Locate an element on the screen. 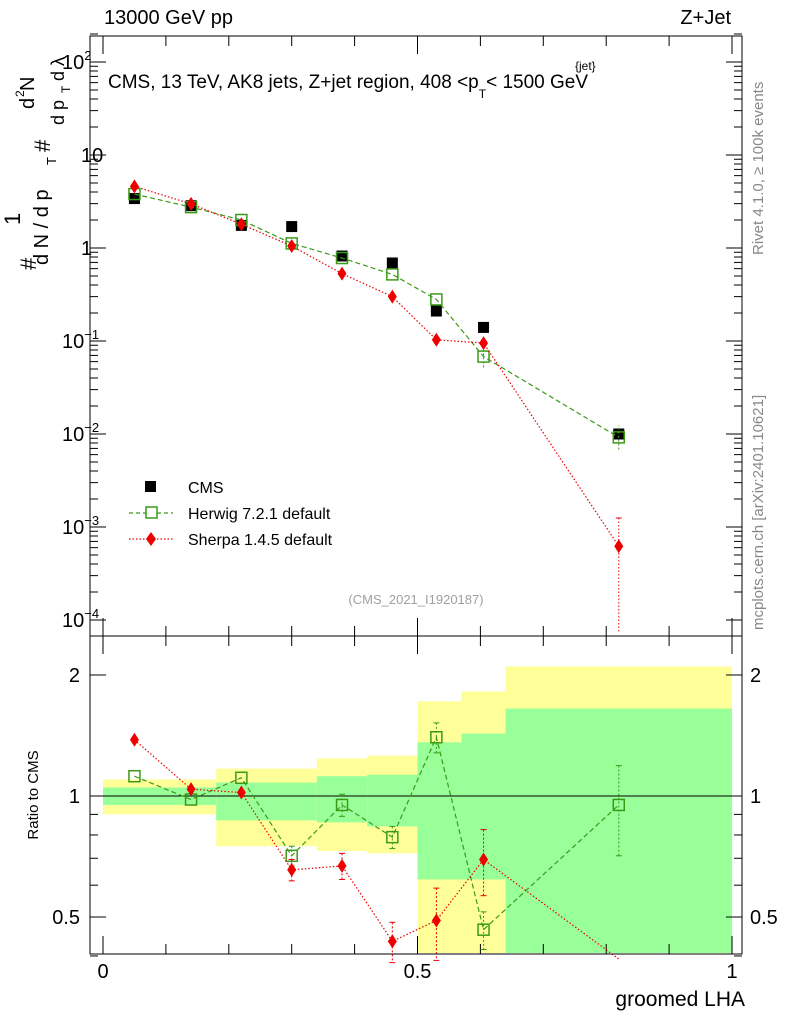  ratio-y-tick-label: 1 is located at coordinates (74, 797).